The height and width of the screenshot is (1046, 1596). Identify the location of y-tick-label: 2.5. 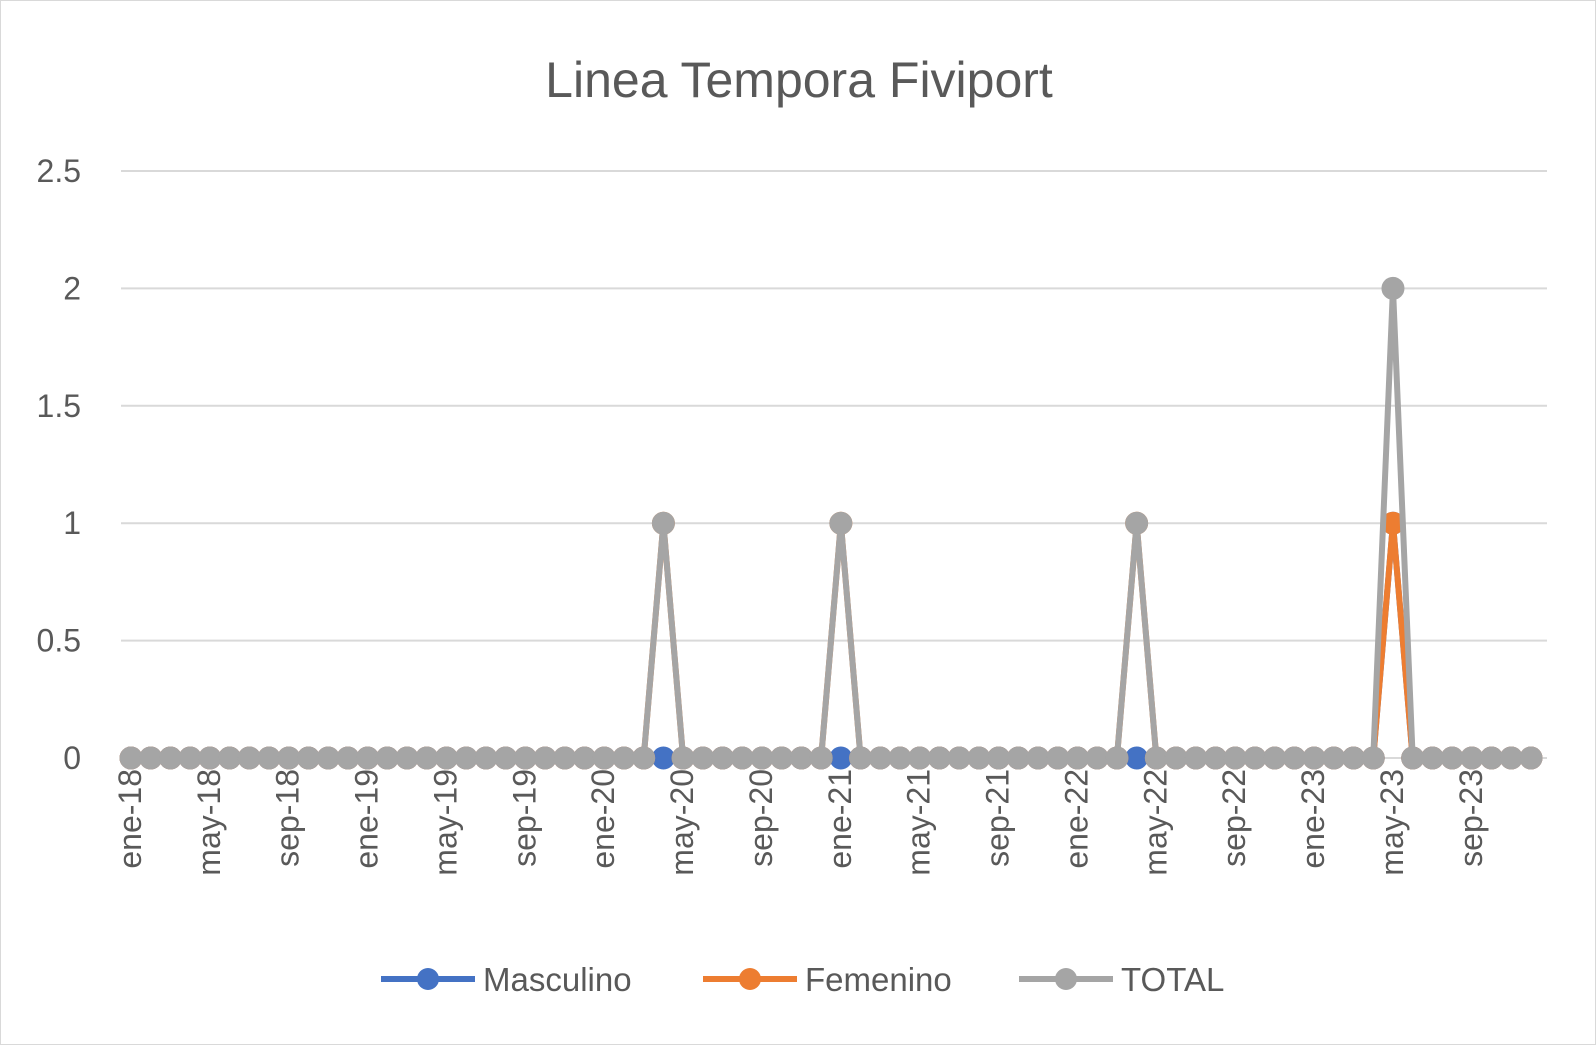
(59, 171).